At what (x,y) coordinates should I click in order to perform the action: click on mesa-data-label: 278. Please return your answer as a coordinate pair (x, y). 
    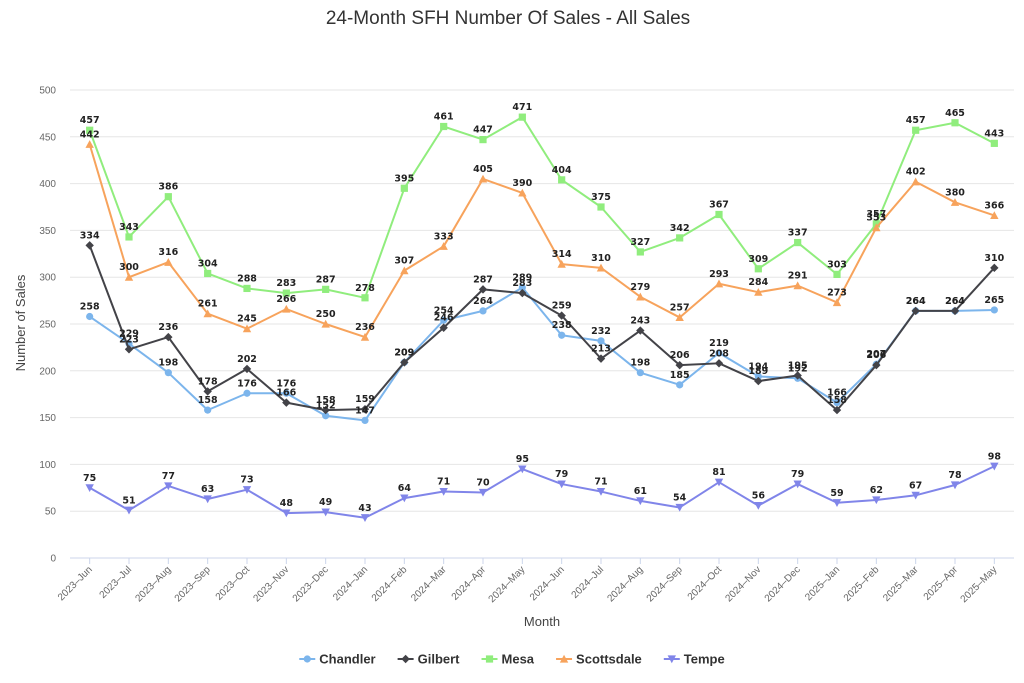
    Looking at the image, I should click on (365, 288).